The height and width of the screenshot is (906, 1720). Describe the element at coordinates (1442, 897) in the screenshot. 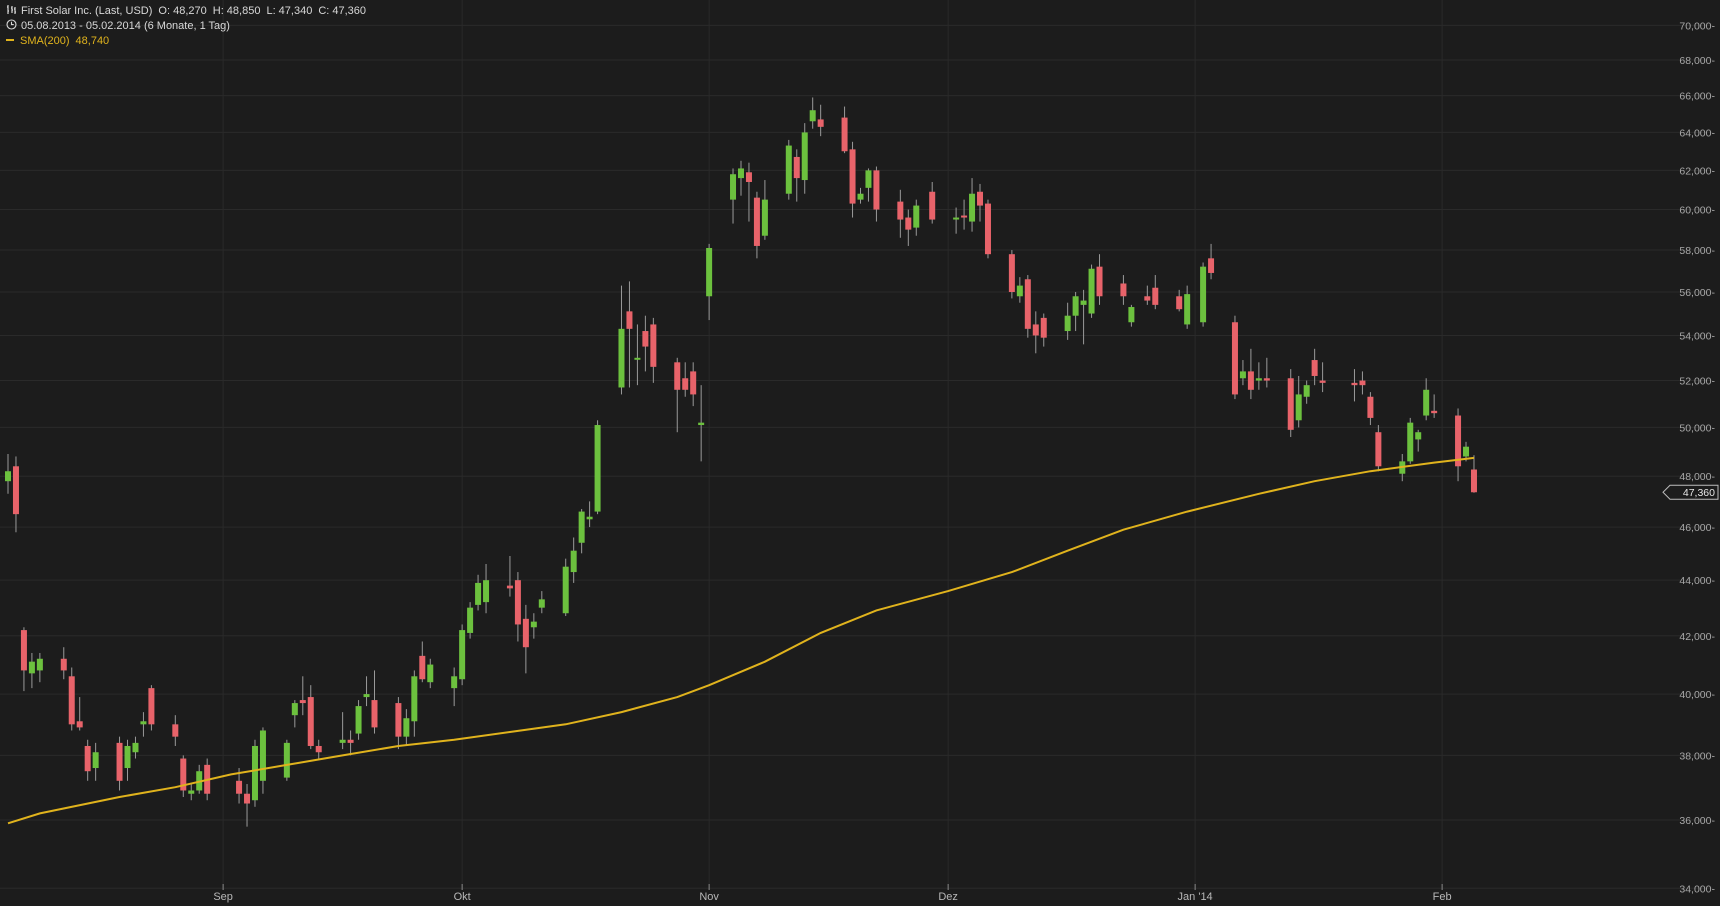

I see `x-tick-label: Feb` at that location.